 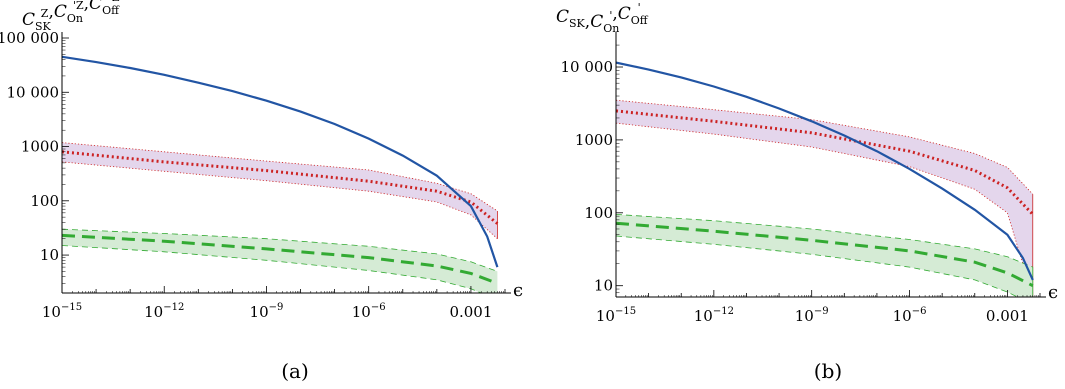 I want to click on series-line-dashed, so click(x=280, y=259).